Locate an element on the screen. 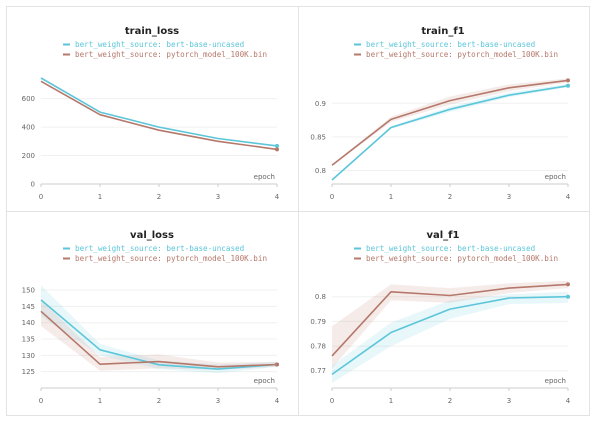 The height and width of the screenshot is (423, 596). y-tick-label: 140 is located at coordinates (28, 323).